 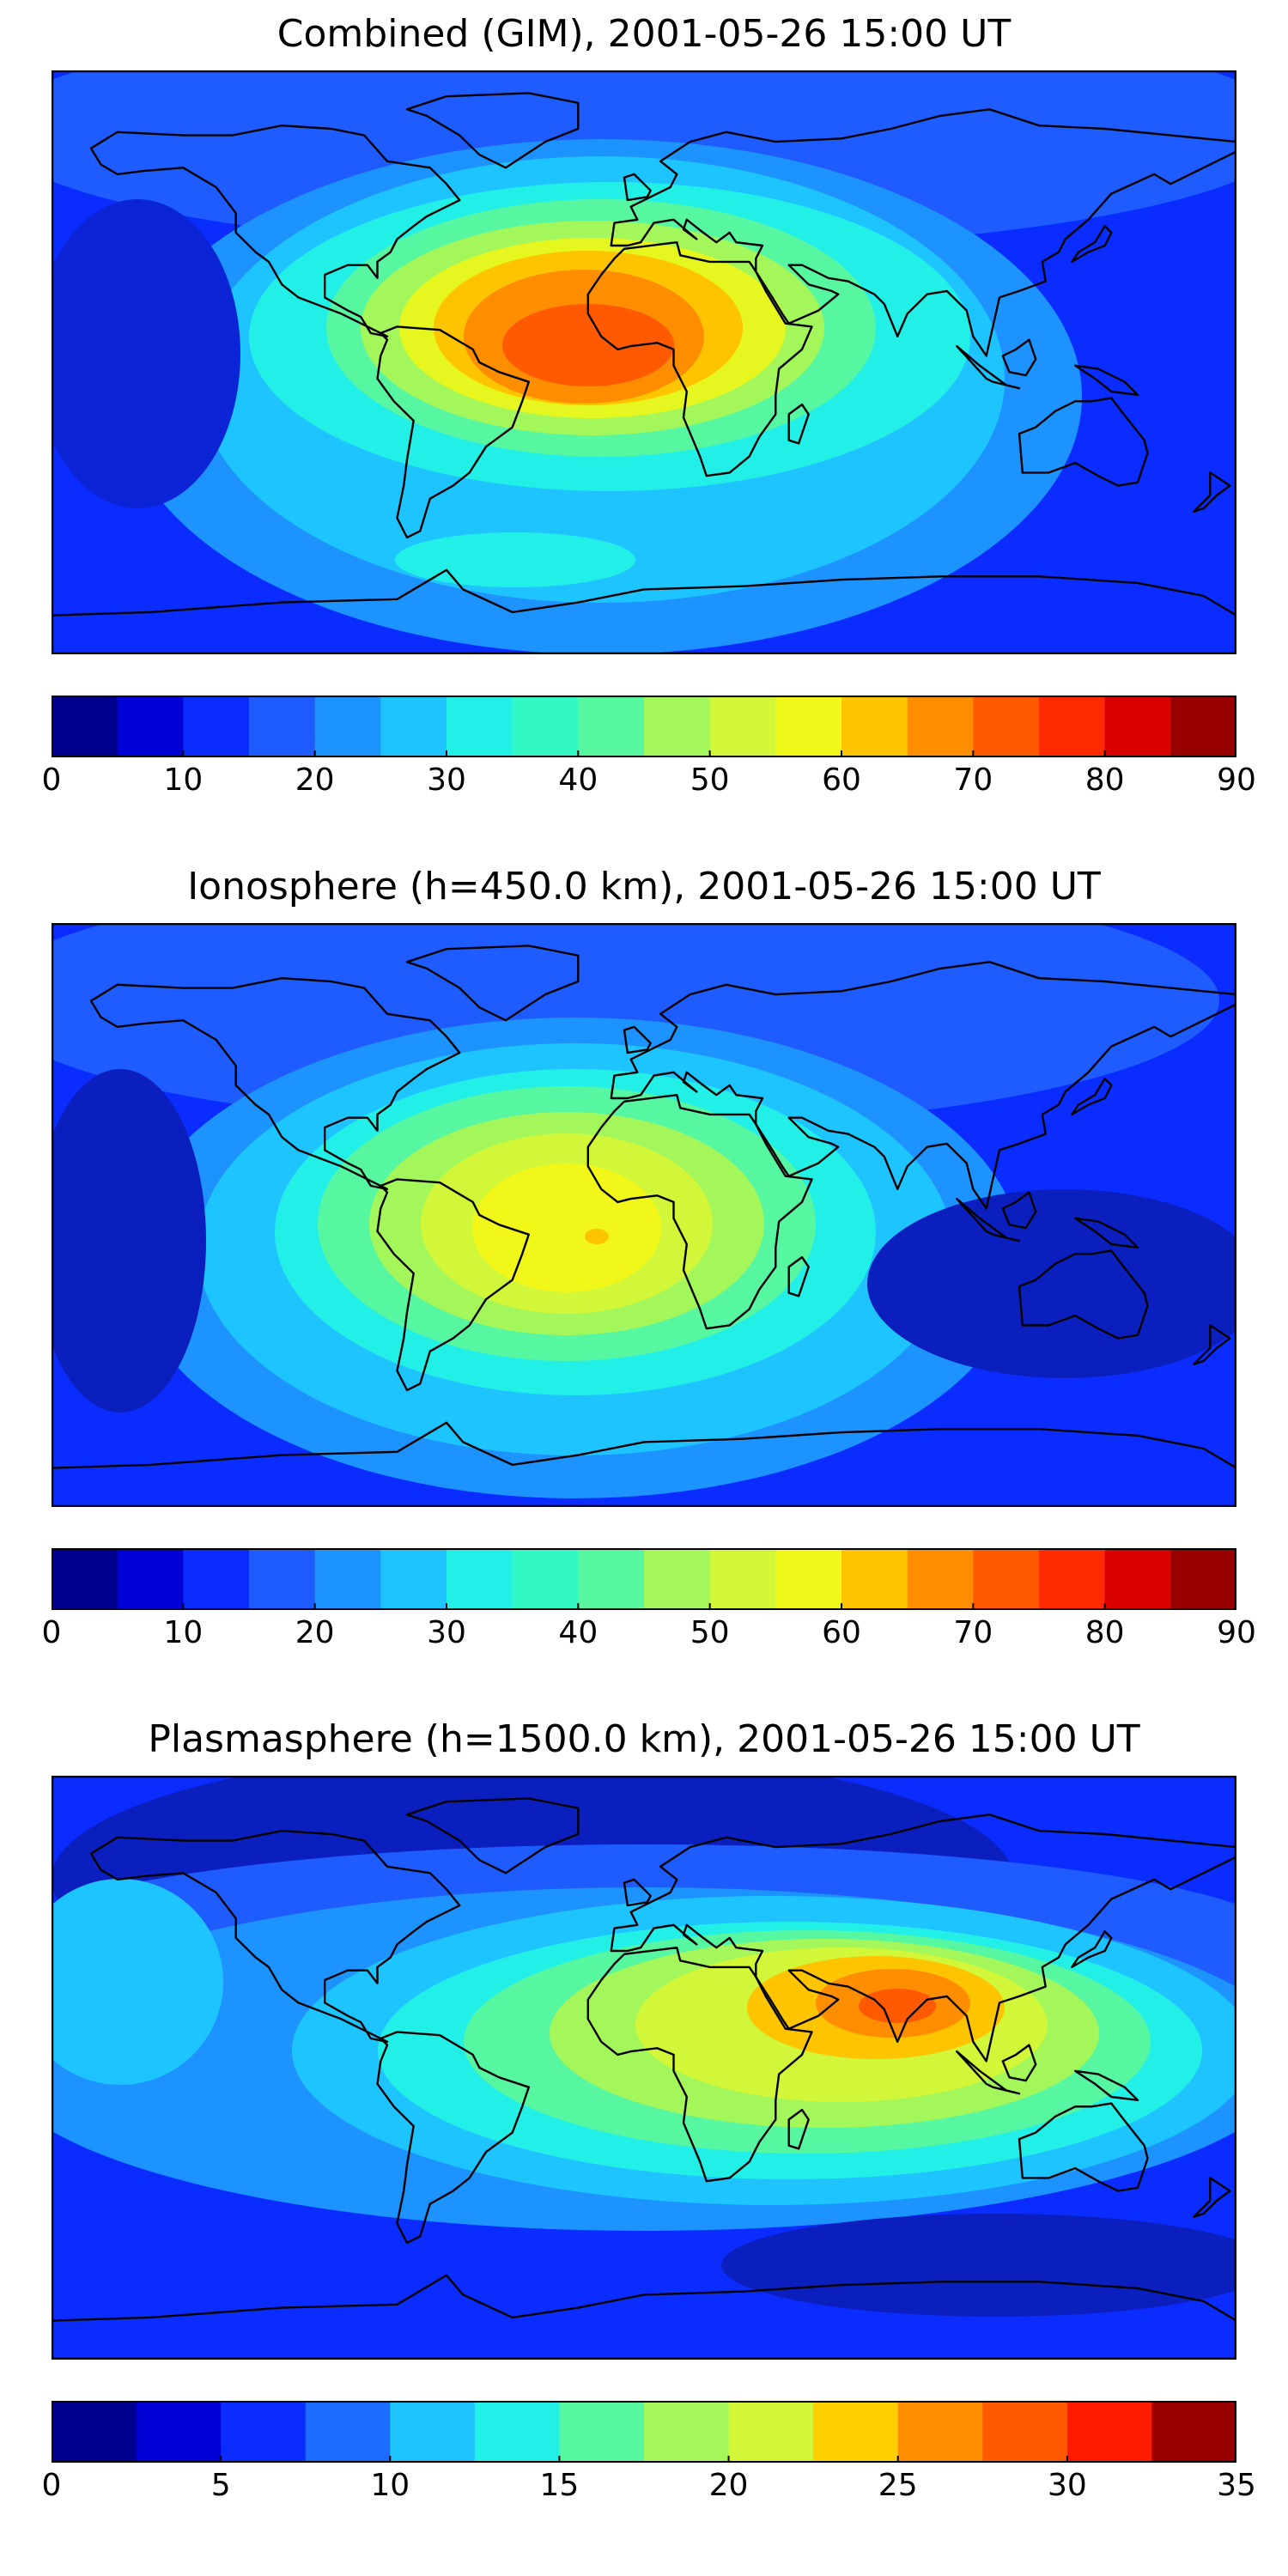 I want to click on colorbar-tick-label: 5, so click(x=220, y=2485).